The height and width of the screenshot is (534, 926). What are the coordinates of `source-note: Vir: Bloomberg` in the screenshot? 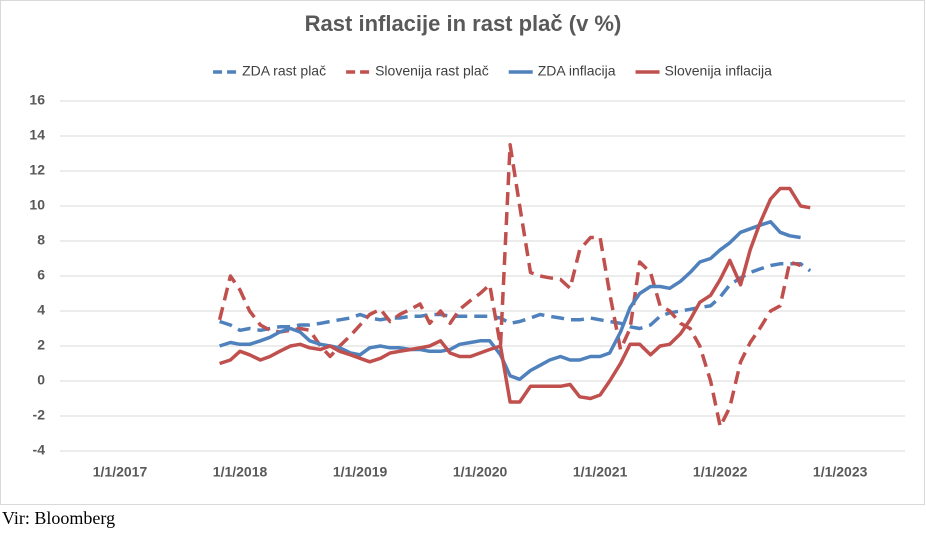 It's located at (58, 518).